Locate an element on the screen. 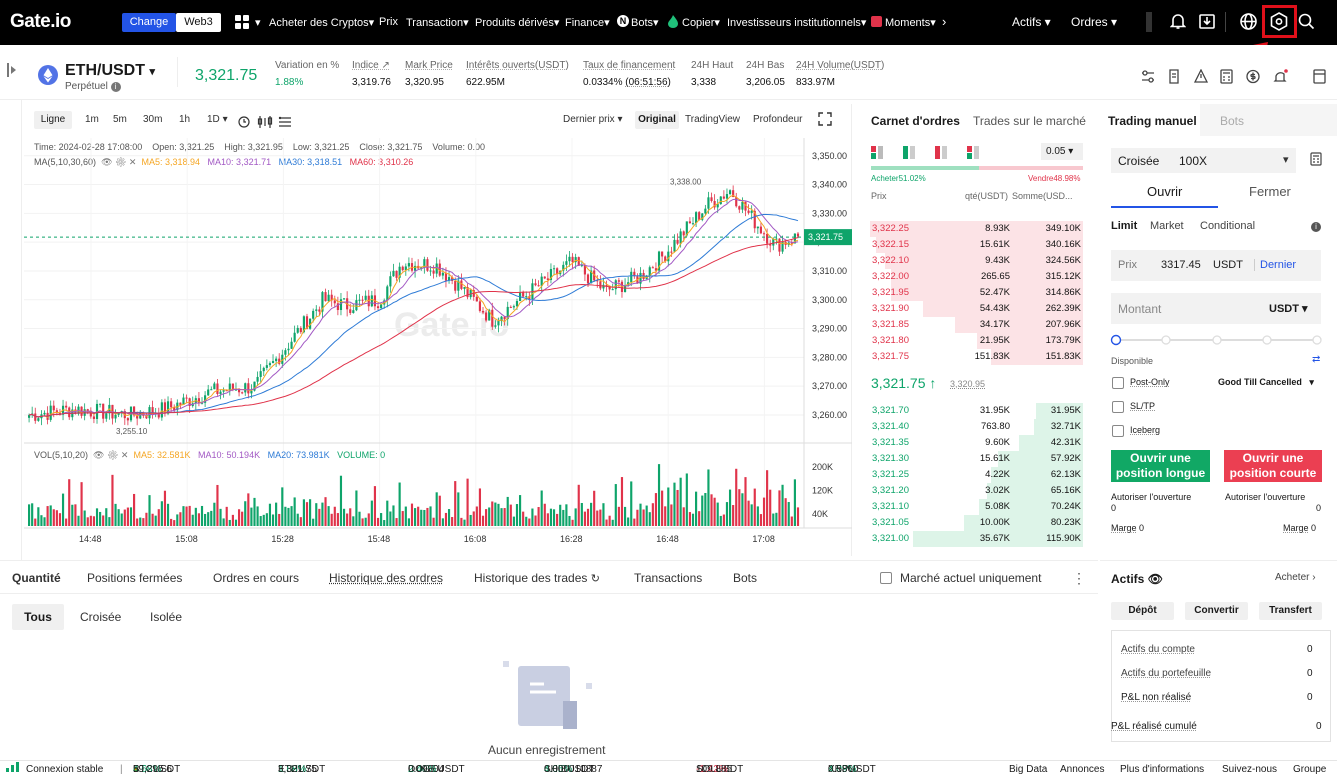 The height and width of the screenshot is (777, 1337). footer-link-big-data: Big Data is located at coordinates (1028, 769).